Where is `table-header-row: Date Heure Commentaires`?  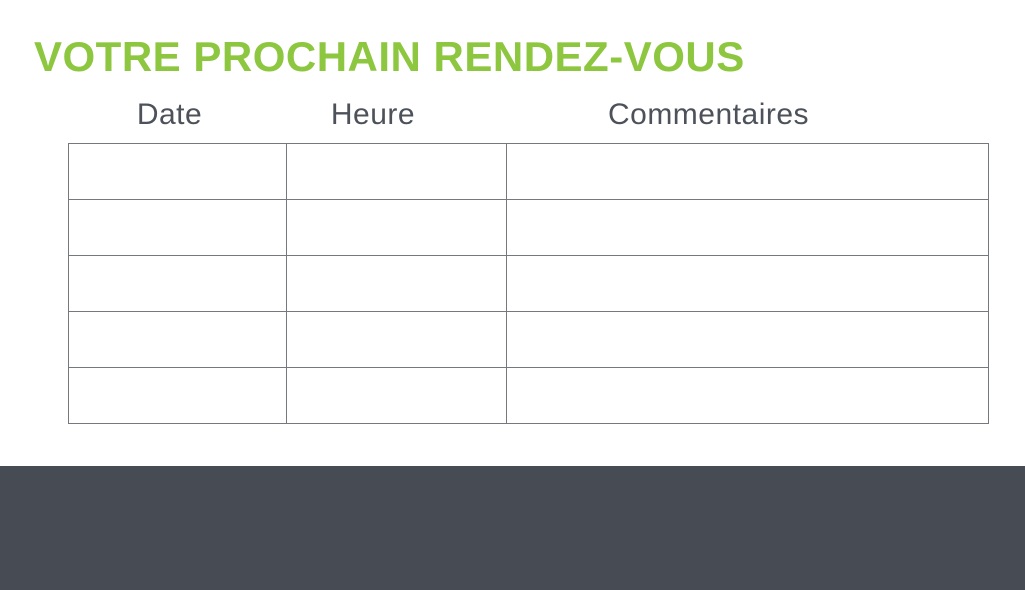
table-header-row: Date Heure Commentaires is located at coordinates (505, 115).